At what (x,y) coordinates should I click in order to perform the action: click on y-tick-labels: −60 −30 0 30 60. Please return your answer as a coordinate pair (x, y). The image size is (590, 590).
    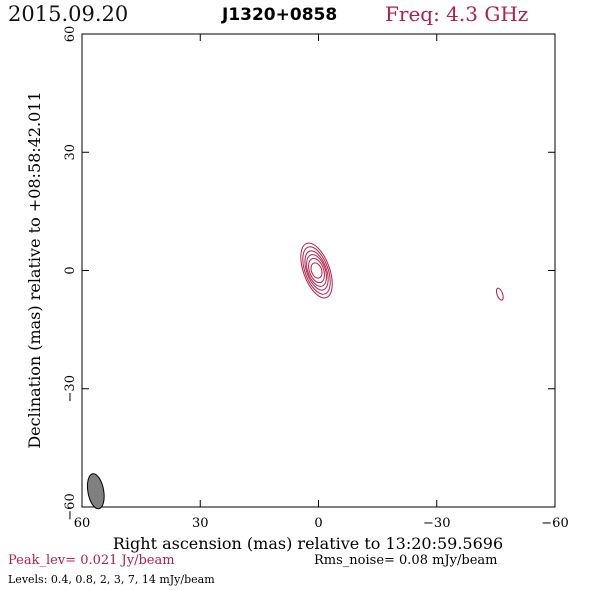
    Looking at the image, I should click on (70, 273).